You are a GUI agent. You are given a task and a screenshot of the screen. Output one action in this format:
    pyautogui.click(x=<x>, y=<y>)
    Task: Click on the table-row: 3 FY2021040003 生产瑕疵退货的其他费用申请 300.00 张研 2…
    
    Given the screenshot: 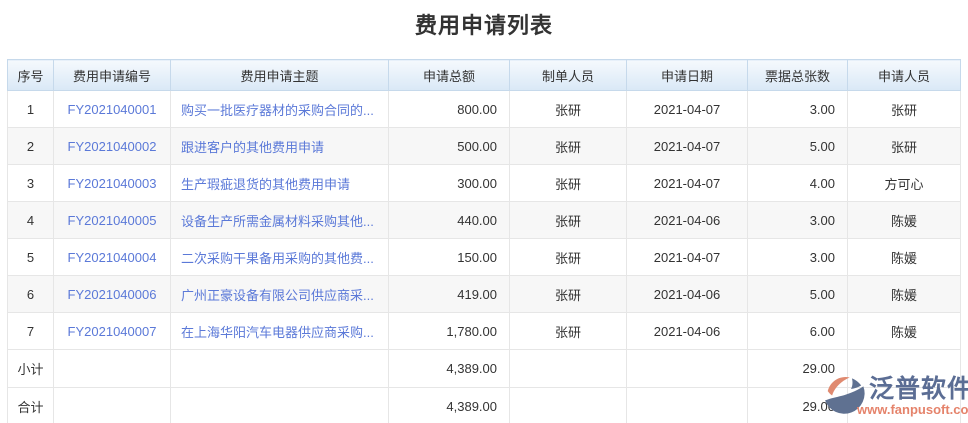 What is the action you would take?
    pyautogui.click(x=484, y=183)
    